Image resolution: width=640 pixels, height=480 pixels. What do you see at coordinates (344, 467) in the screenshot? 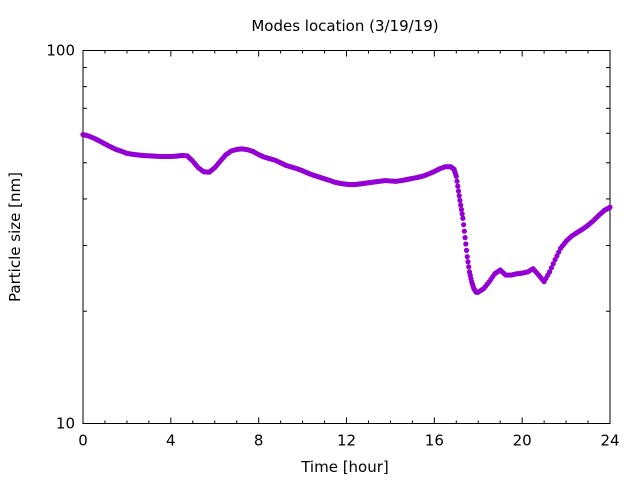
I see `x-axis-label: Time [hour]` at bounding box center [344, 467].